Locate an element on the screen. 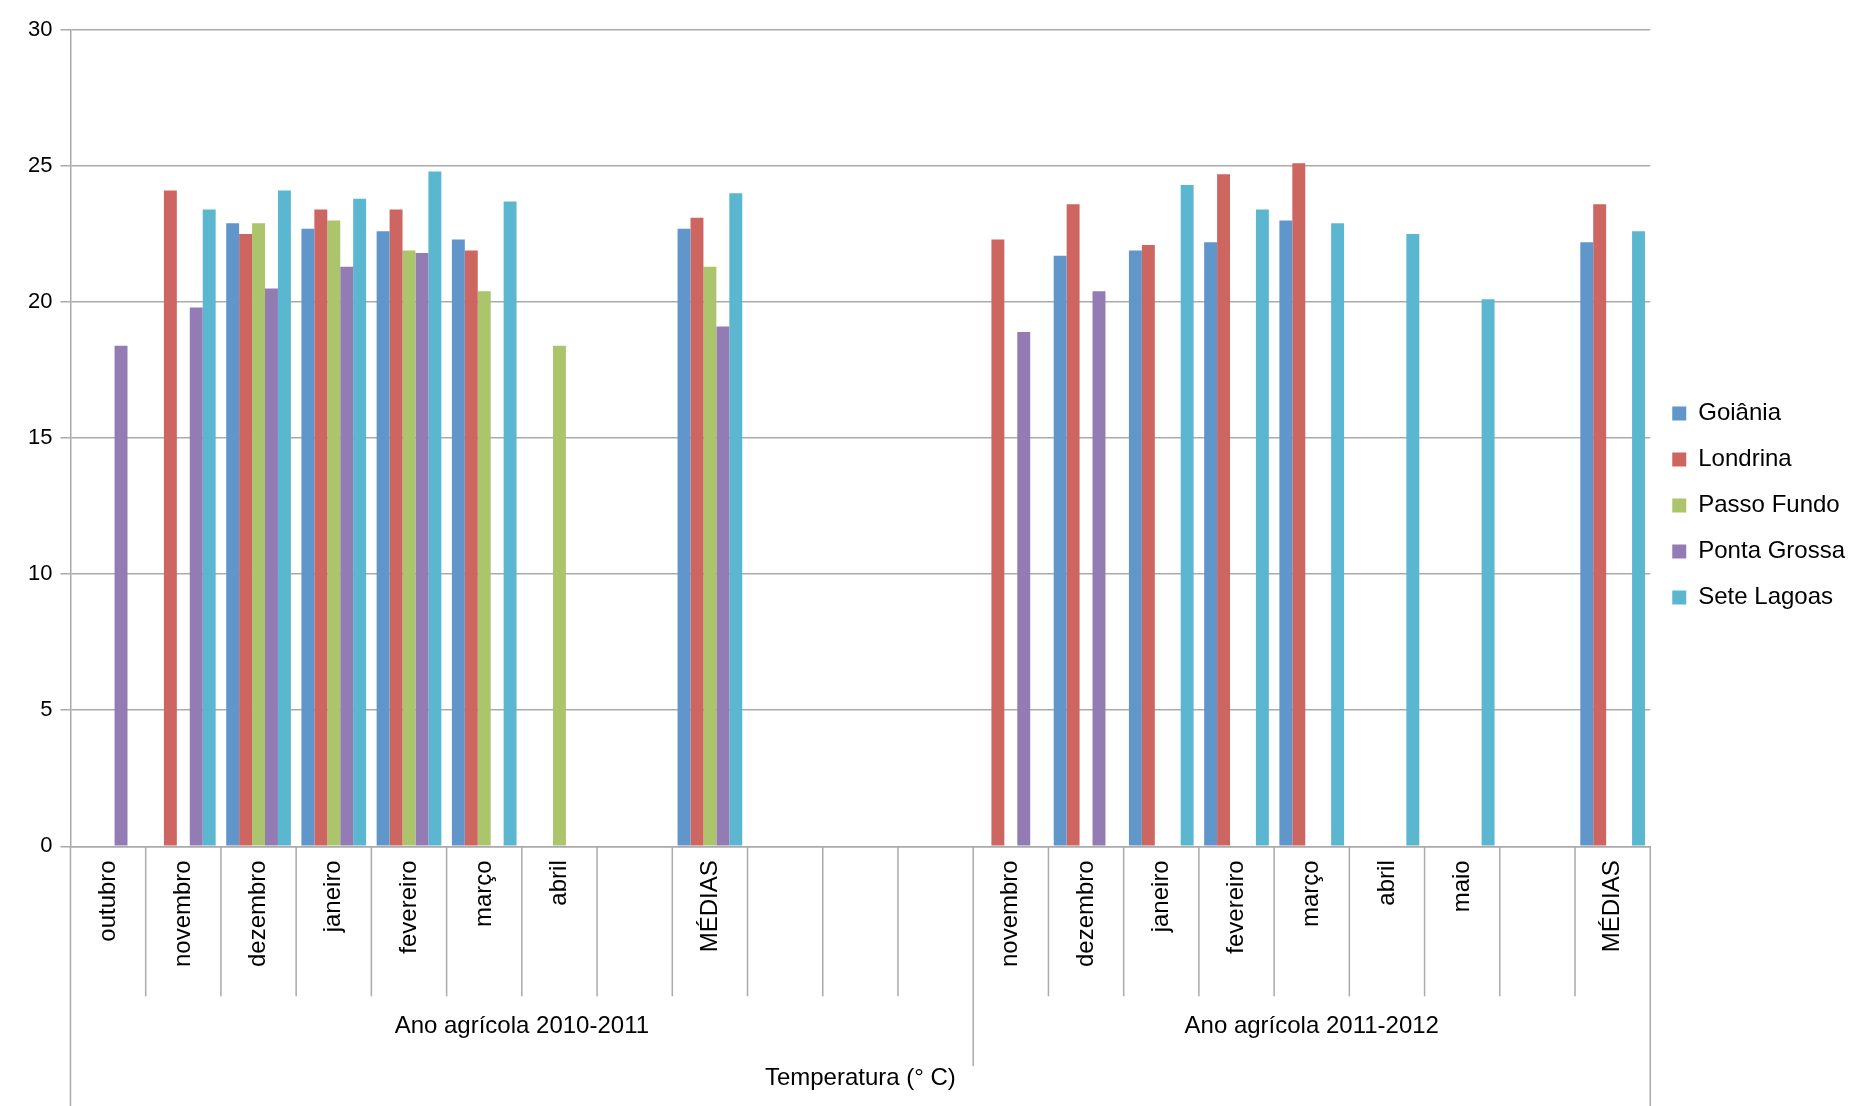 The width and height of the screenshot is (1865, 1106). text: Ano agrícola 2010-2011 is located at coordinates (522, 1024).